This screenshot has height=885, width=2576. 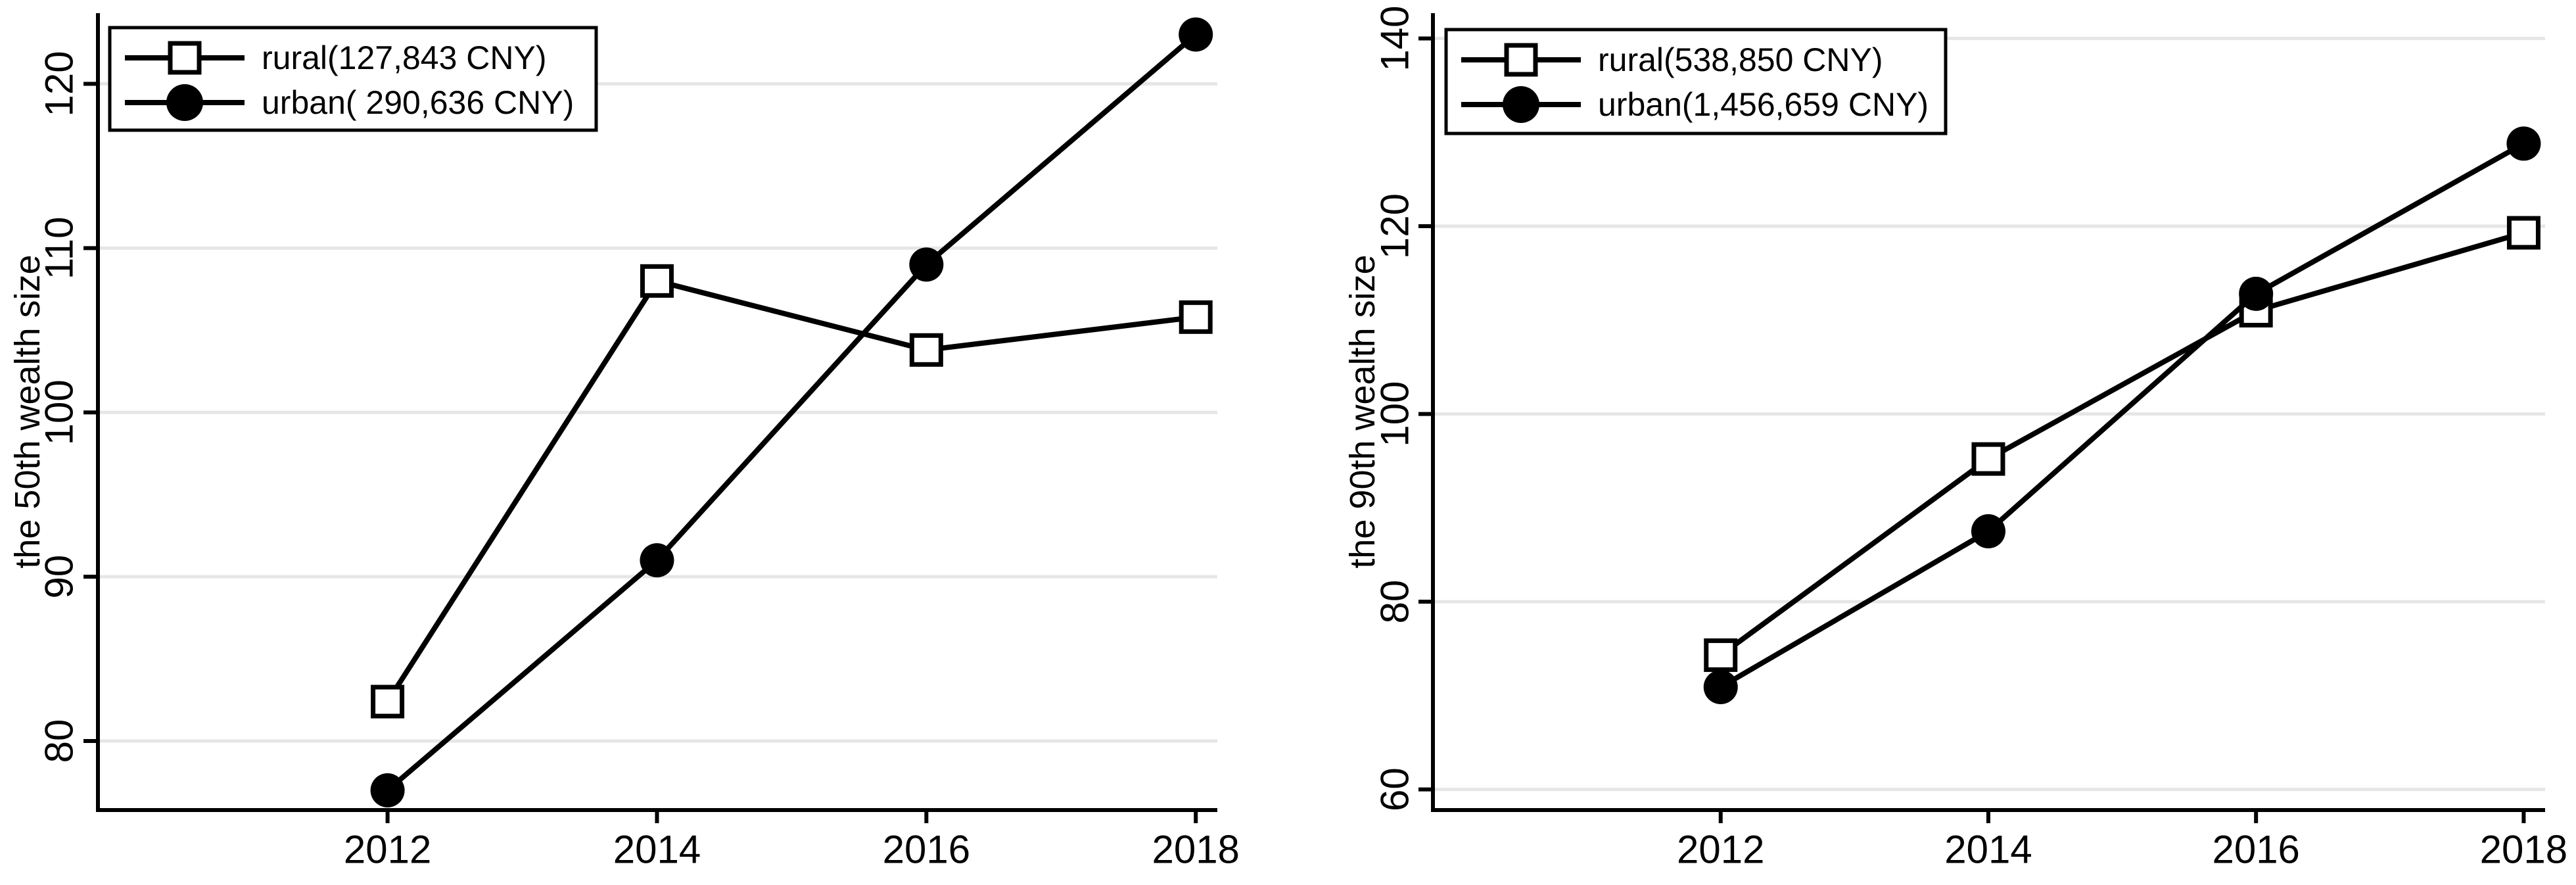 I want to click on y-tick-label: 110, so click(x=59, y=248).